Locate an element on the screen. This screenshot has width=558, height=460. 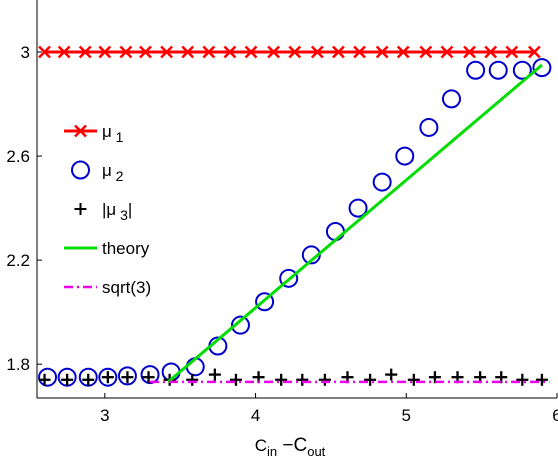
y-tick-label: 2.2 is located at coordinates (18, 260).